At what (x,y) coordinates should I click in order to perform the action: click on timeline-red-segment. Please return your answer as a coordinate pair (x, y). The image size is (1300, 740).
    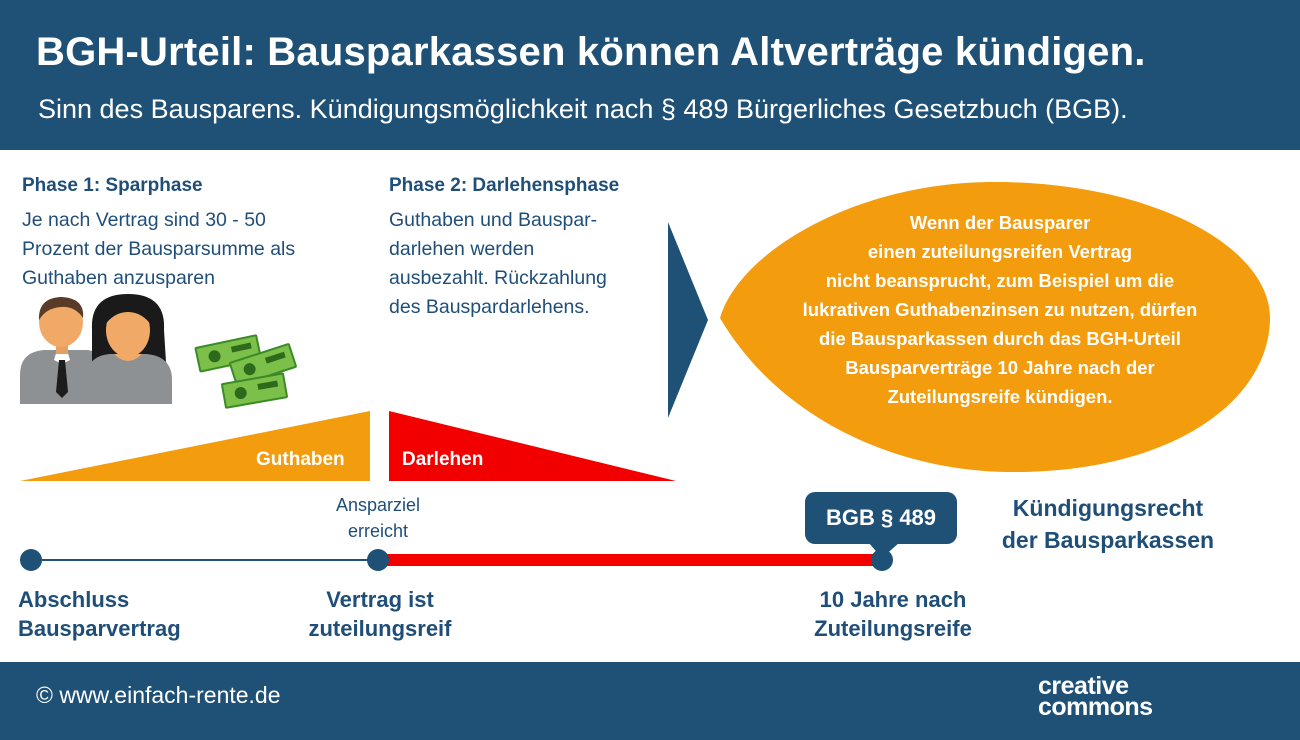
    Looking at the image, I should click on (630, 560).